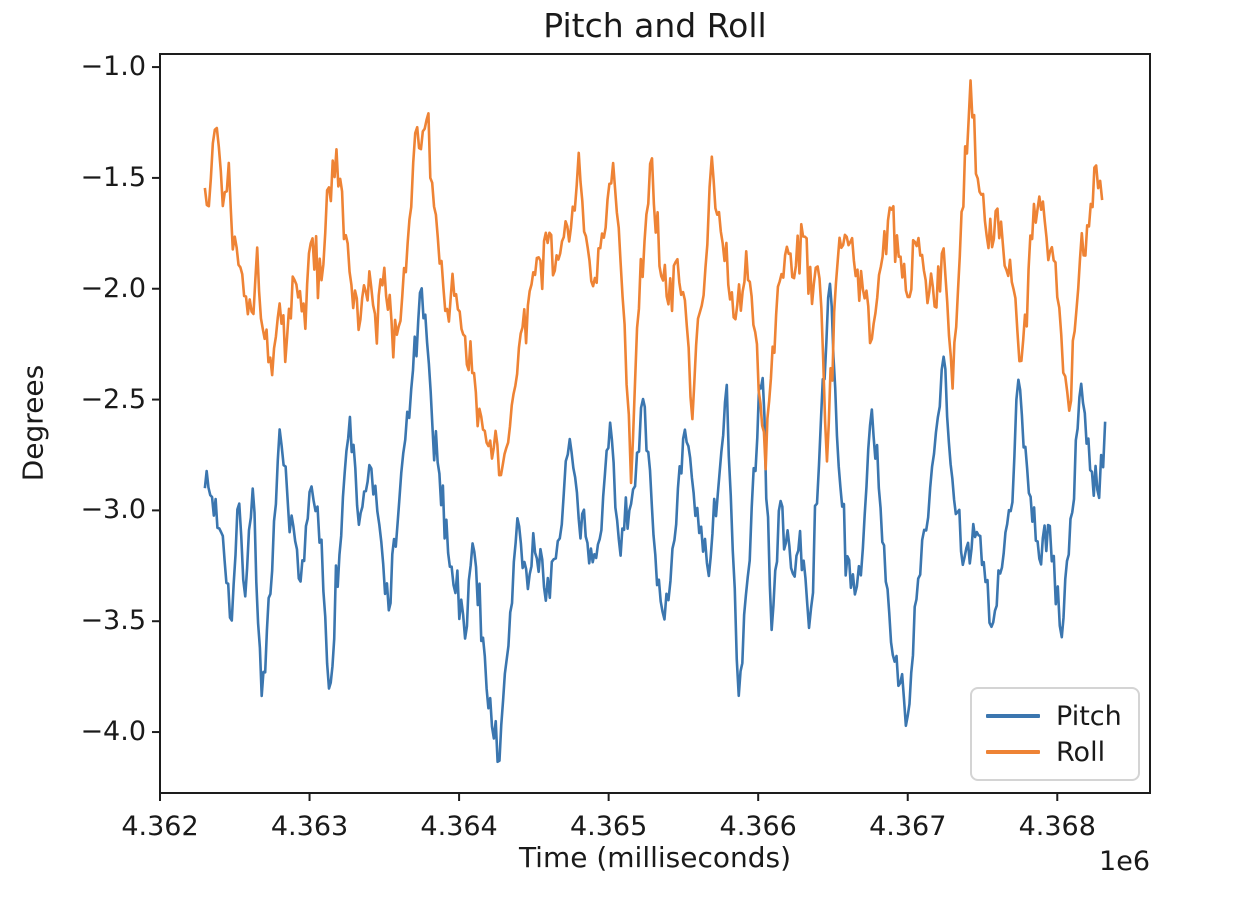 The height and width of the screenshot is (908, 1242). I want to click on legend-label-roll: Roll, so click(1081, 752).